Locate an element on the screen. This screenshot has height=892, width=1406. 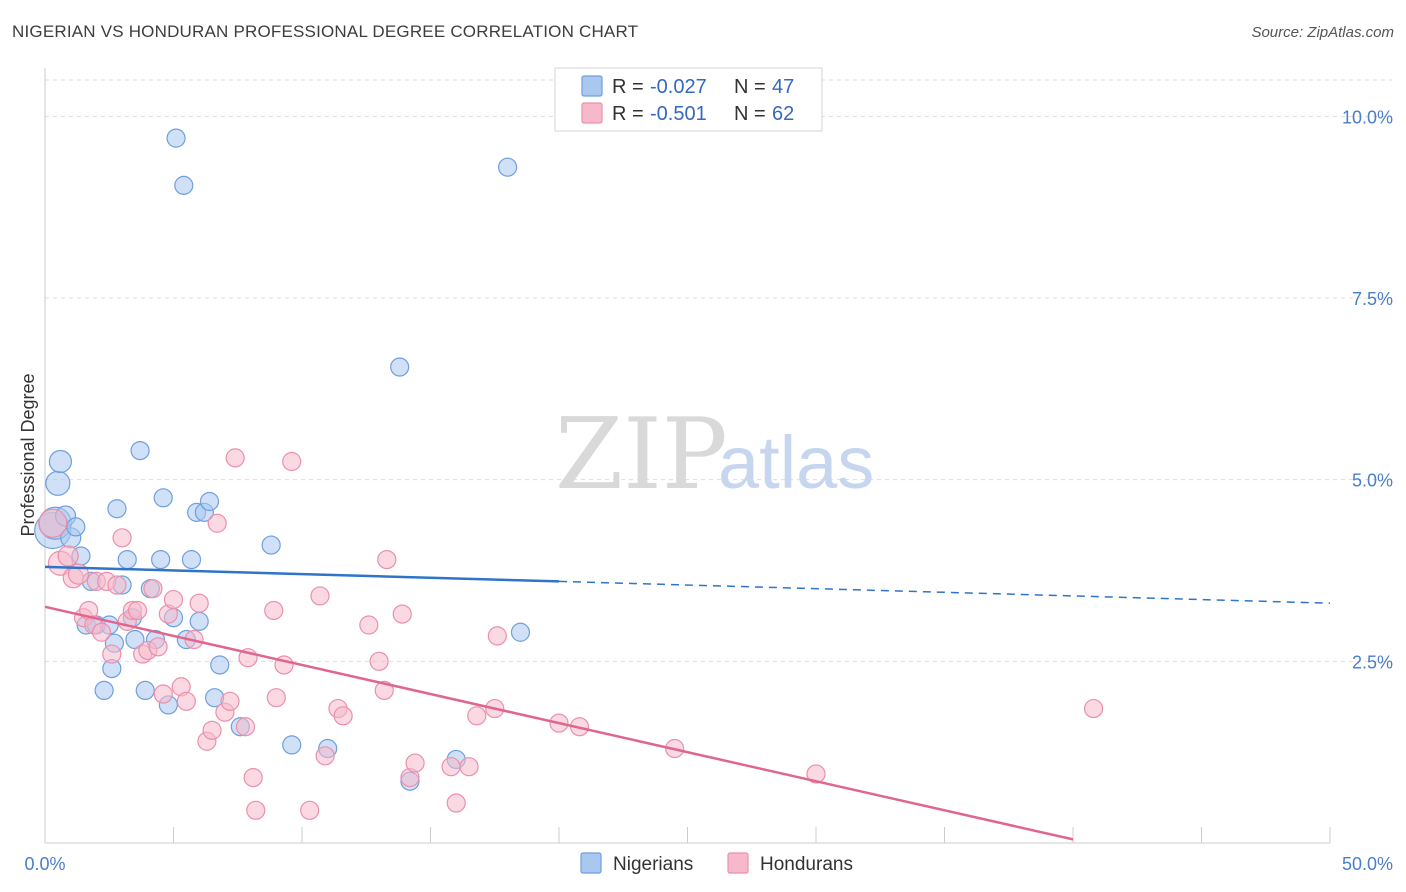
y-axis-title: Professional Degree is located at coordinates (28, 454).